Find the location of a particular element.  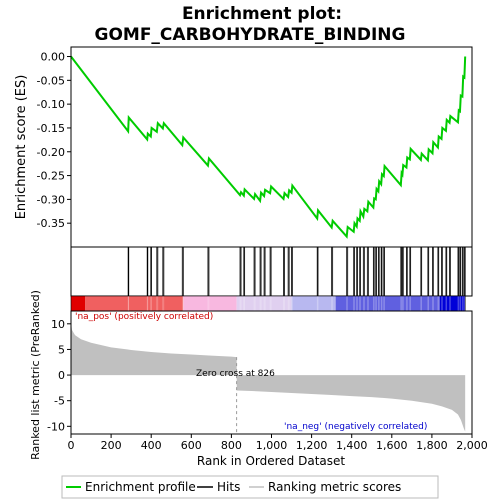

metric-tick-label: 10 is located at coordinates (58, 324).